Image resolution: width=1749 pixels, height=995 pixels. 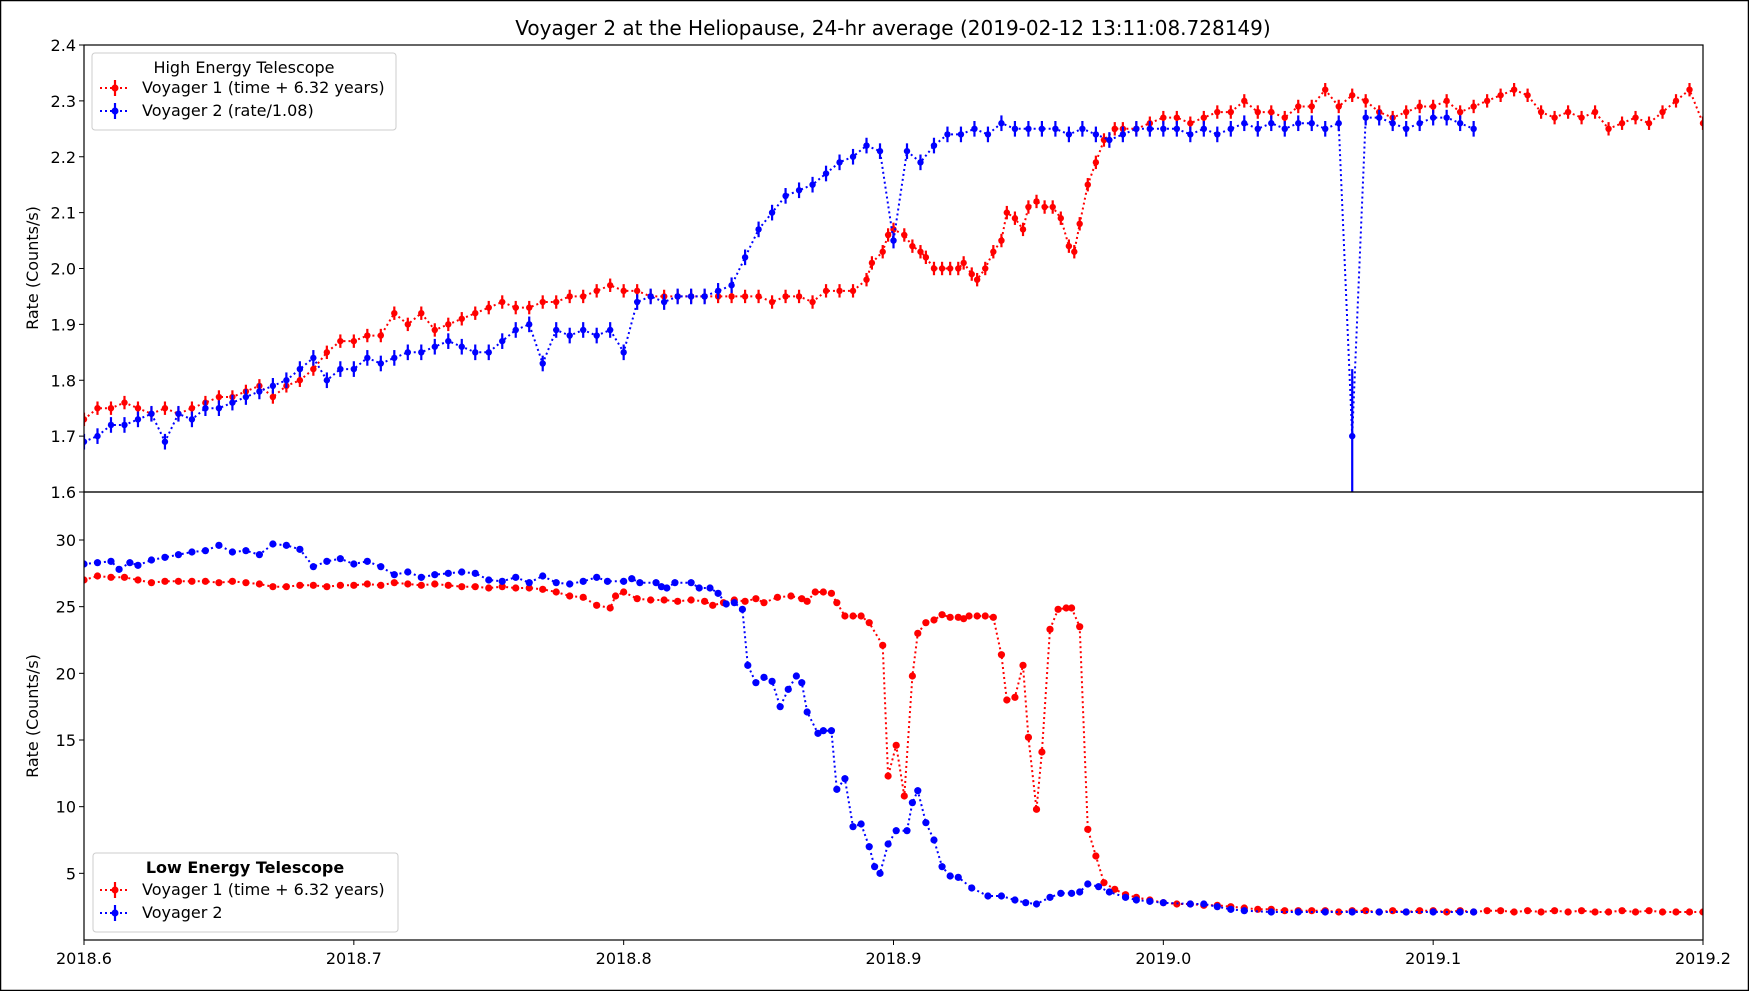 What do you see at coordinates (161, 912) in the screenshot?
I see `legend-item: Voyager 2` at bounding box center [161, 912].